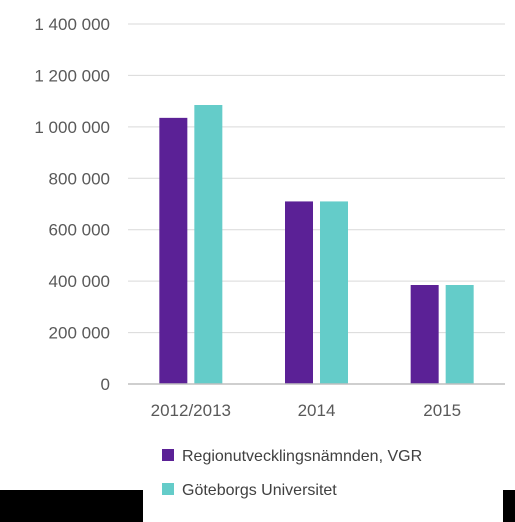 The height and width of the screenshot is (522, 515). I want to click on y-tick-label: 1 400 000, so click(72, 24).